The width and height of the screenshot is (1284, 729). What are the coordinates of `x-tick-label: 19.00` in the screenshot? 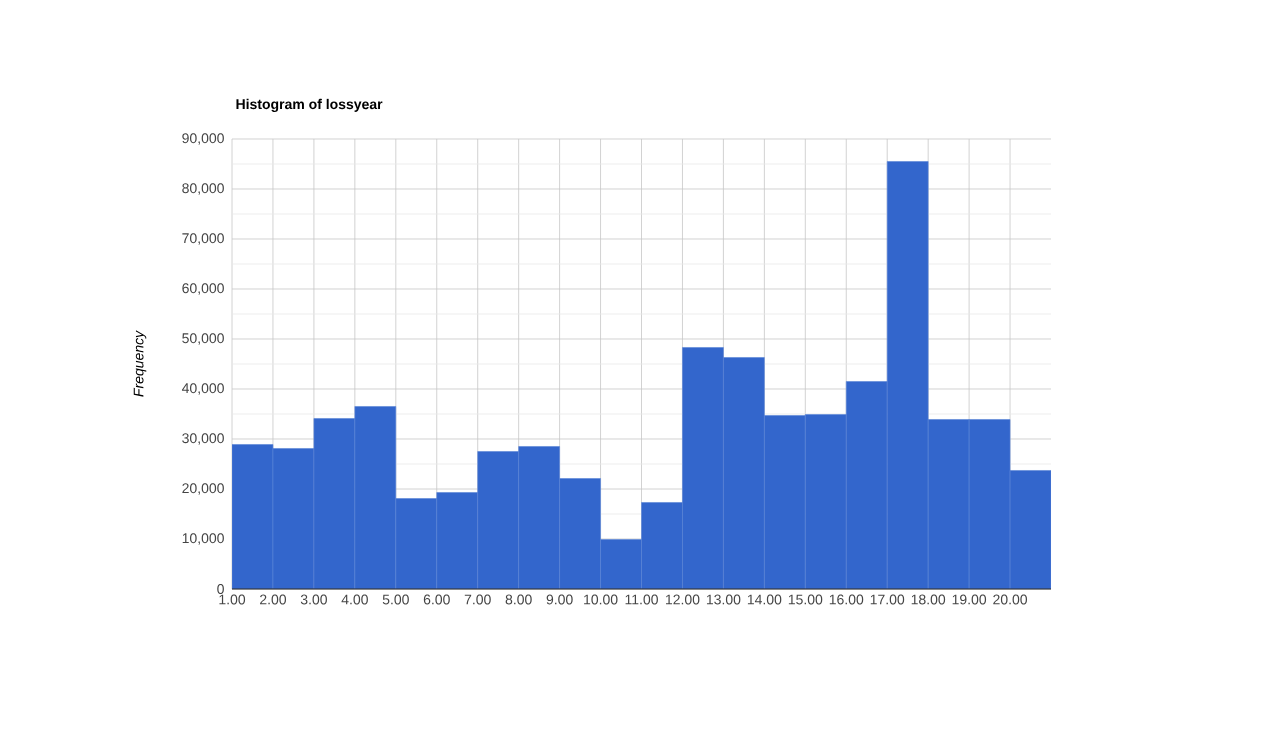 It's located at (969, 599).